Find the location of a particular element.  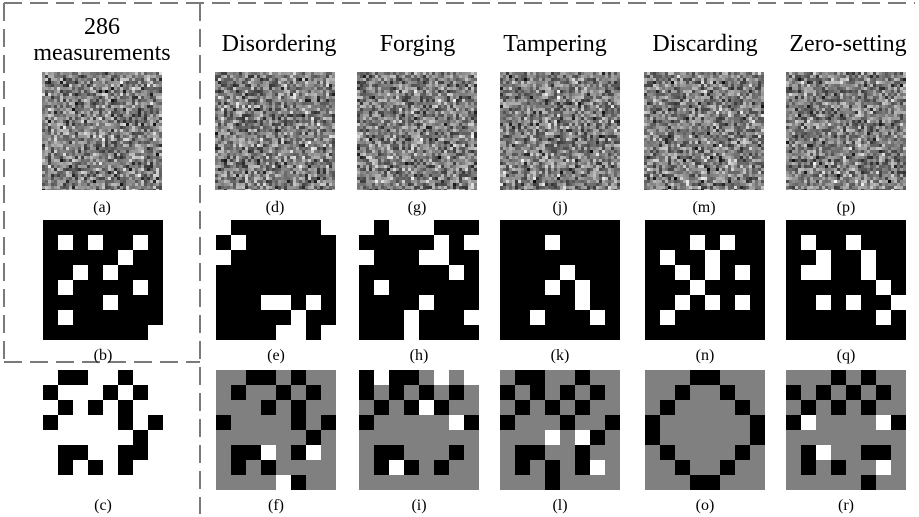

tile-m-noise is located at coordinates (704, 131).